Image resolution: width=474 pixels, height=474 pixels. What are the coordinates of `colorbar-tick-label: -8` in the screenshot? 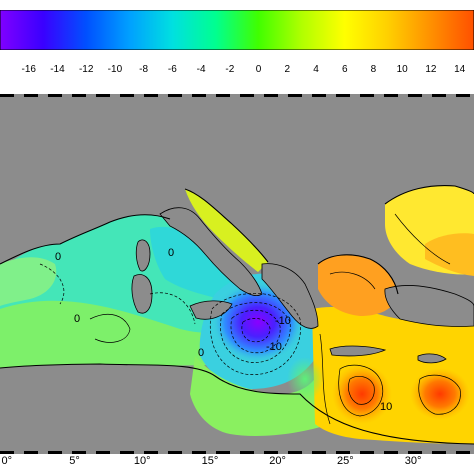 It's located at (144, 69).